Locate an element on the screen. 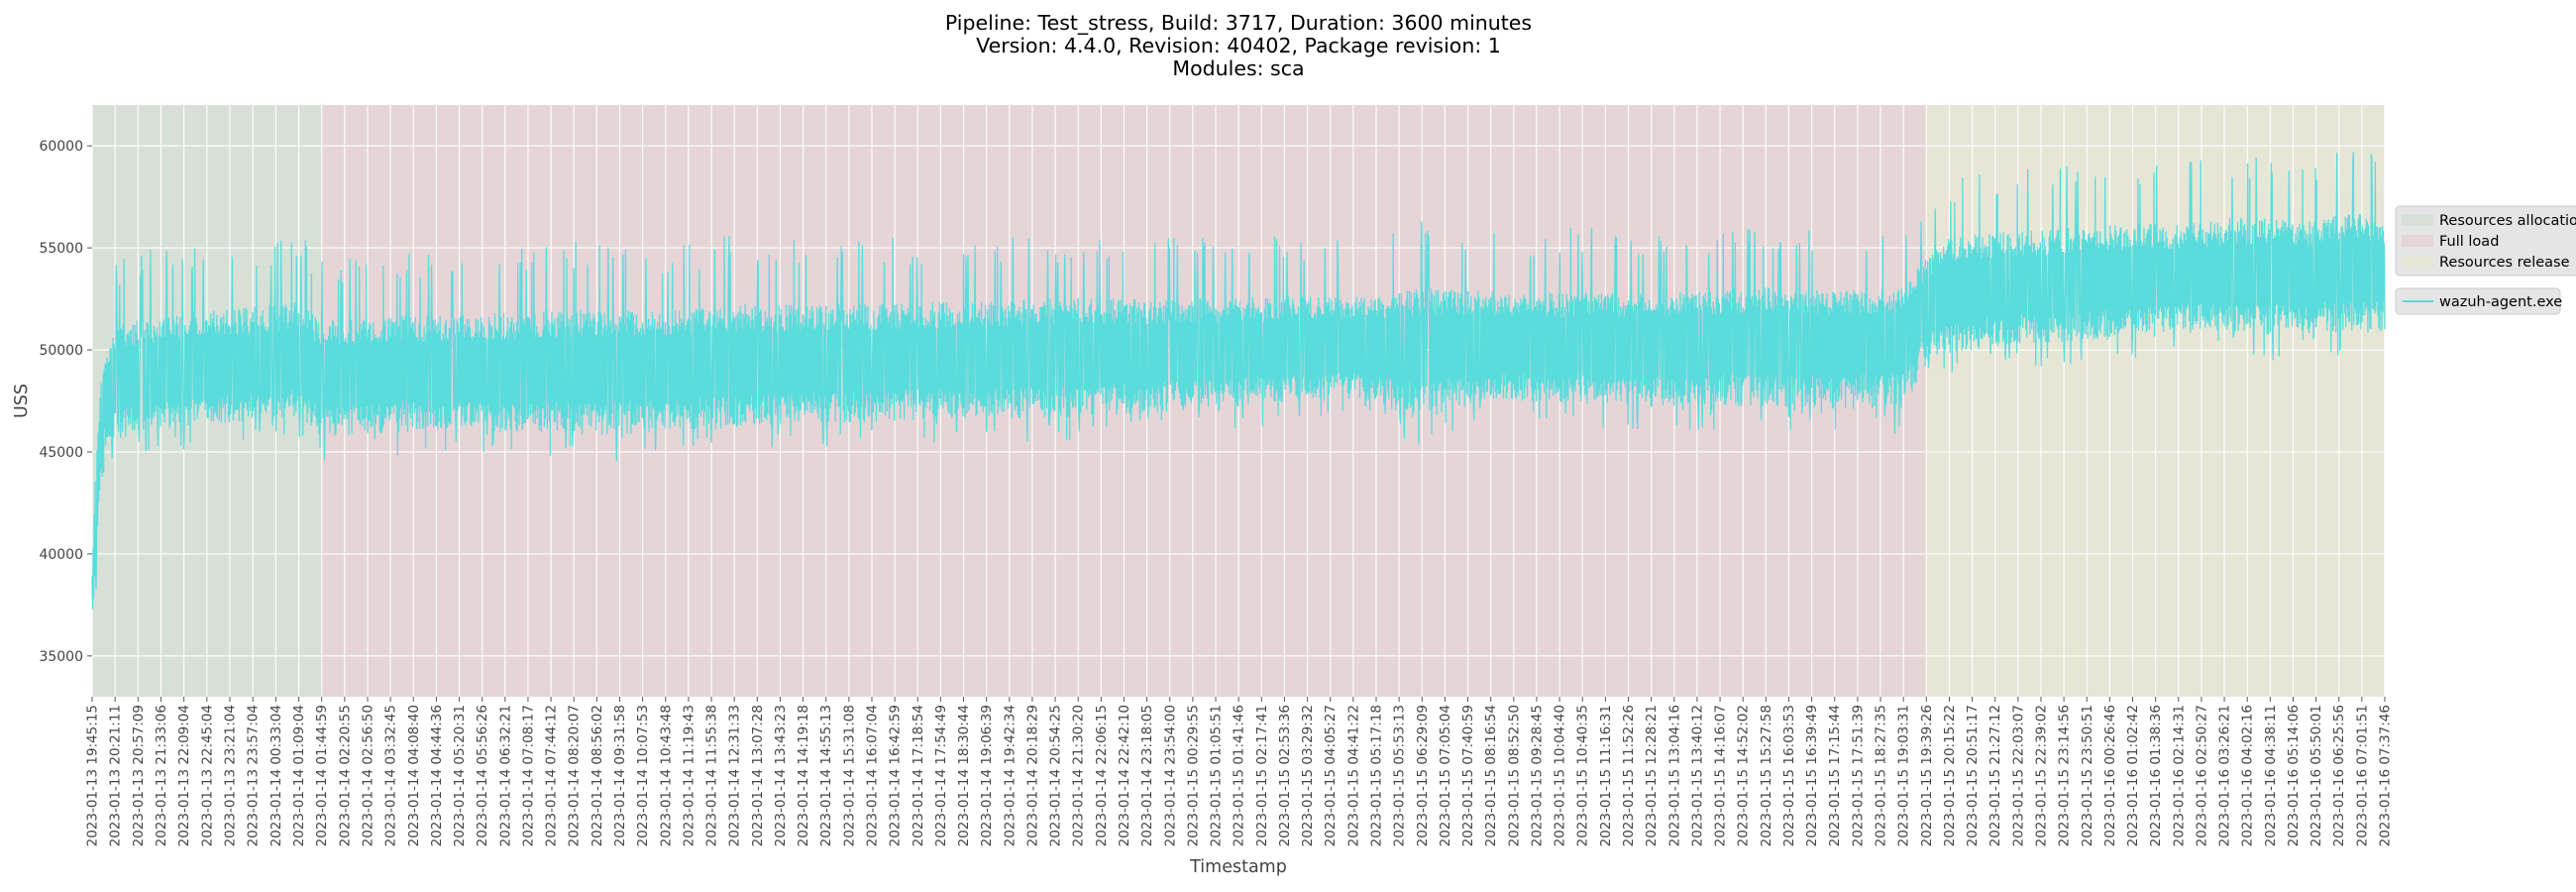 The image size is (2576, 892). x-tick-label: 2023-01-15 21:27:12 is located at coordinates (1995, 775).